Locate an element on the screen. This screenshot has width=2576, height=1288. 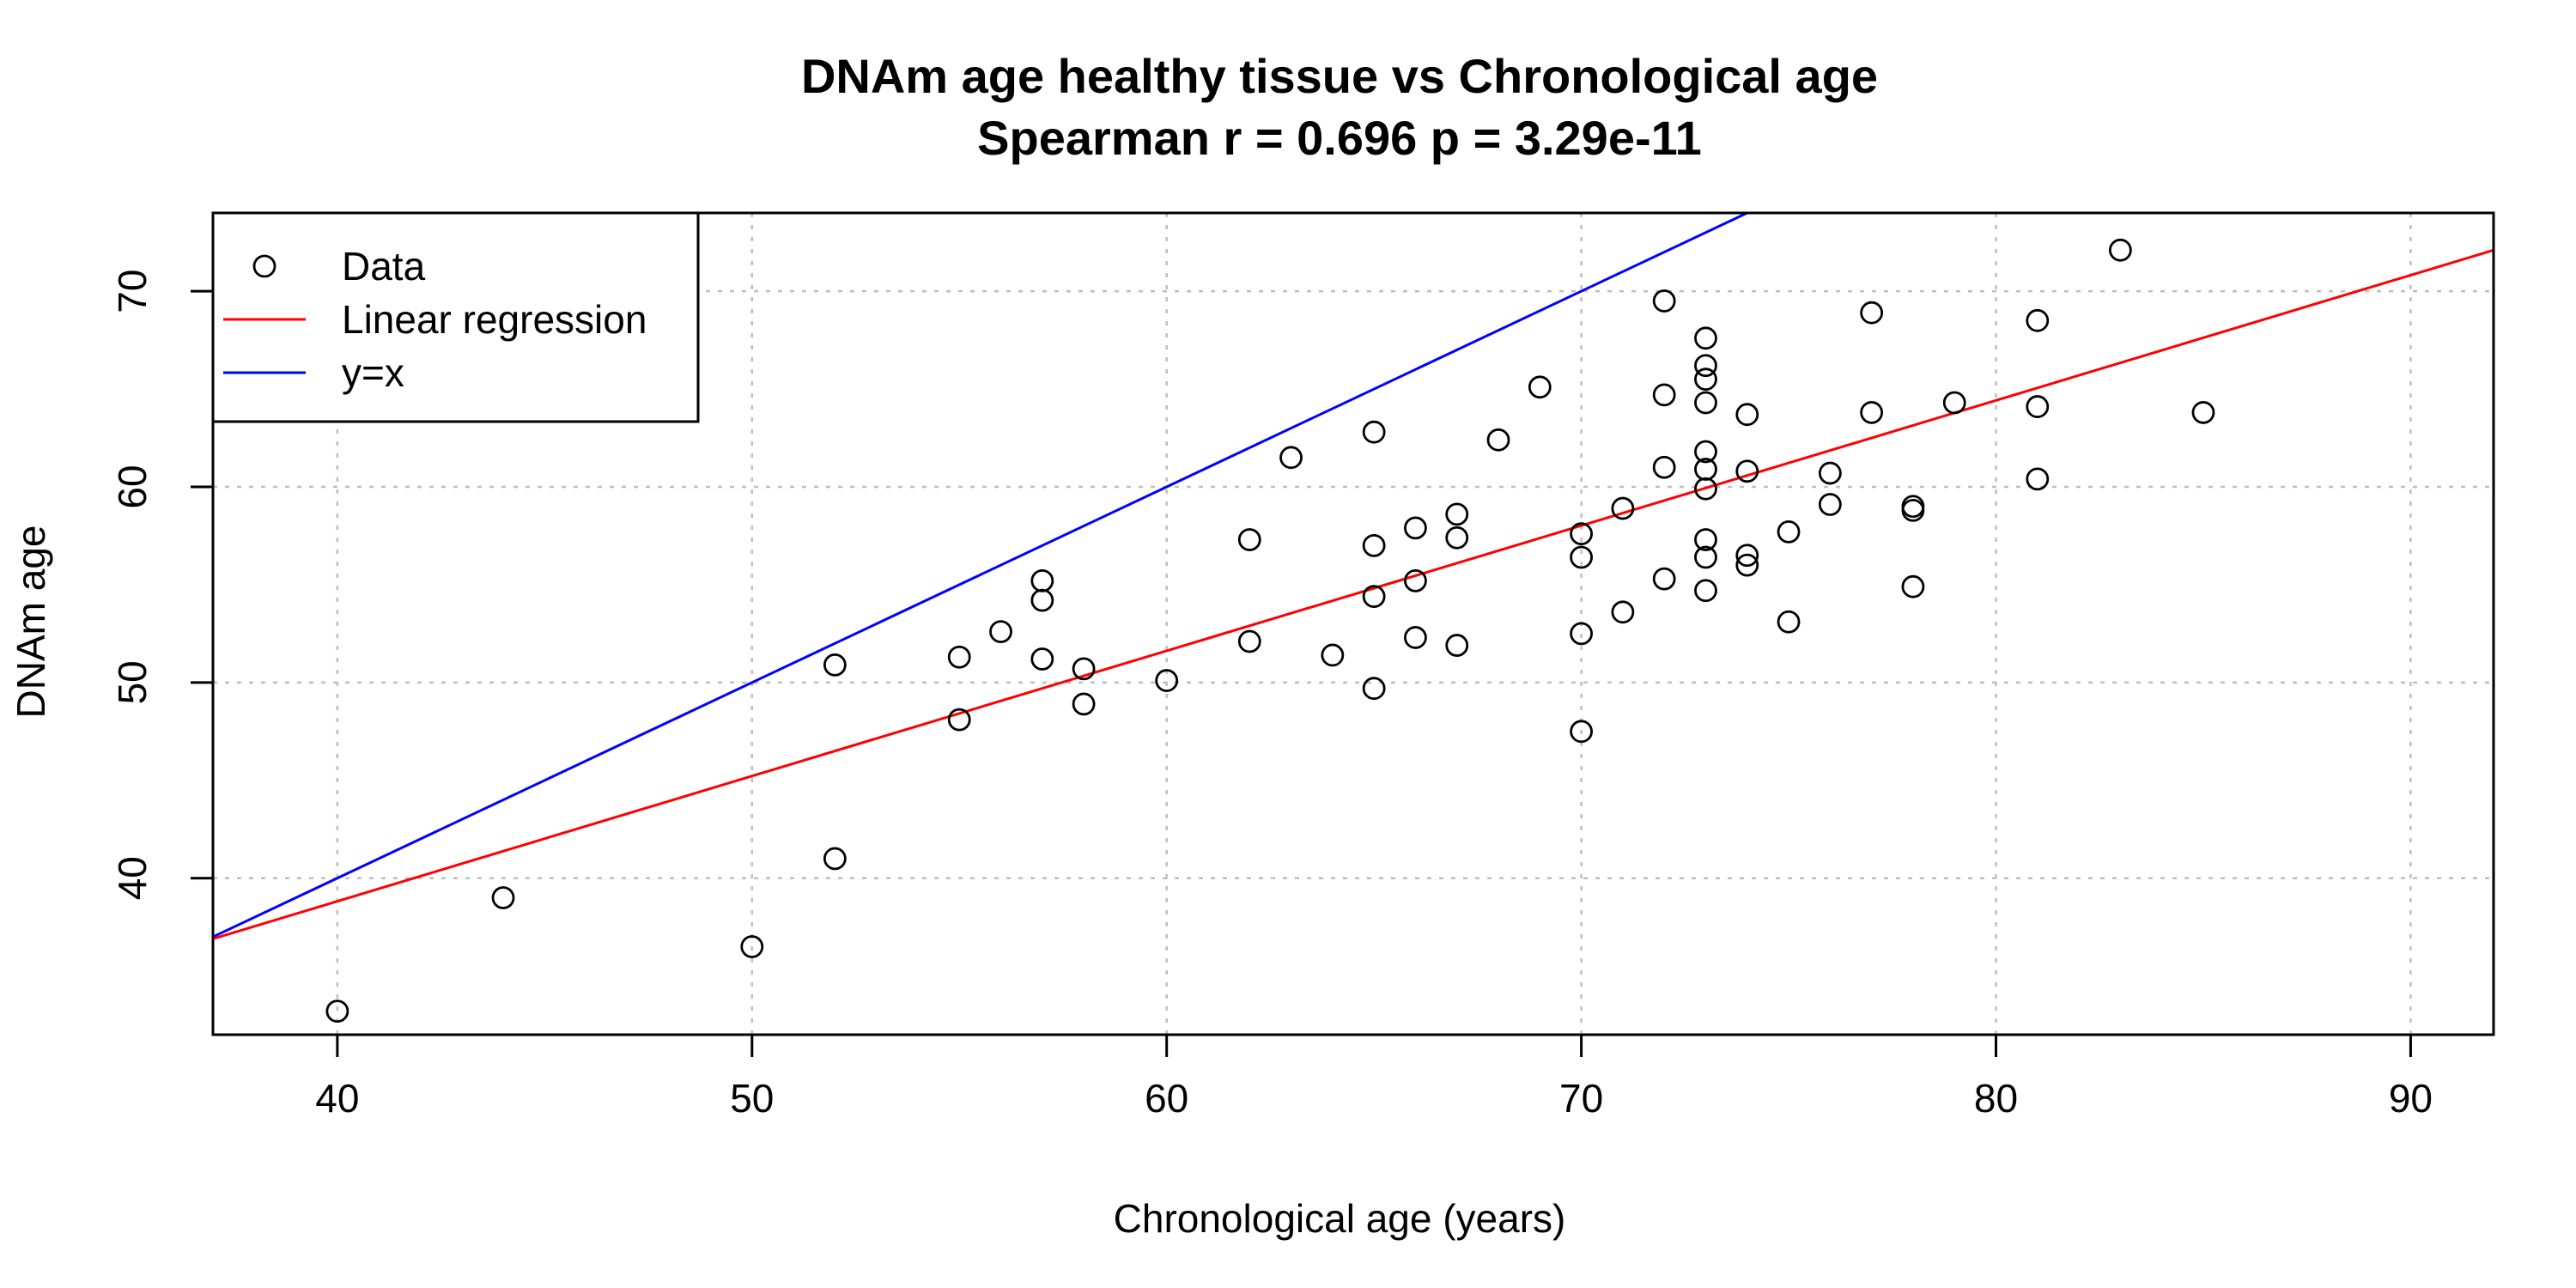
x-tick-label: 90 is located at coordinates (2411, 1098).